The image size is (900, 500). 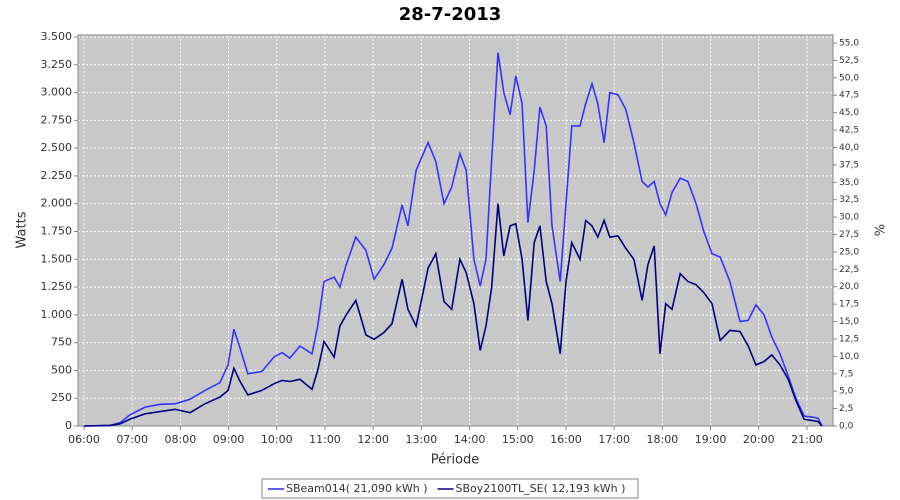 I want to click on x-axis-label: Période, so click(x=455, y=460).